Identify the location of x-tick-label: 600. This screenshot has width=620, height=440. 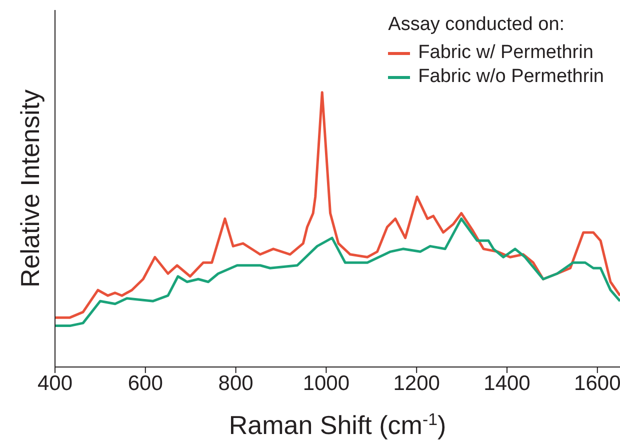
(145, 383).